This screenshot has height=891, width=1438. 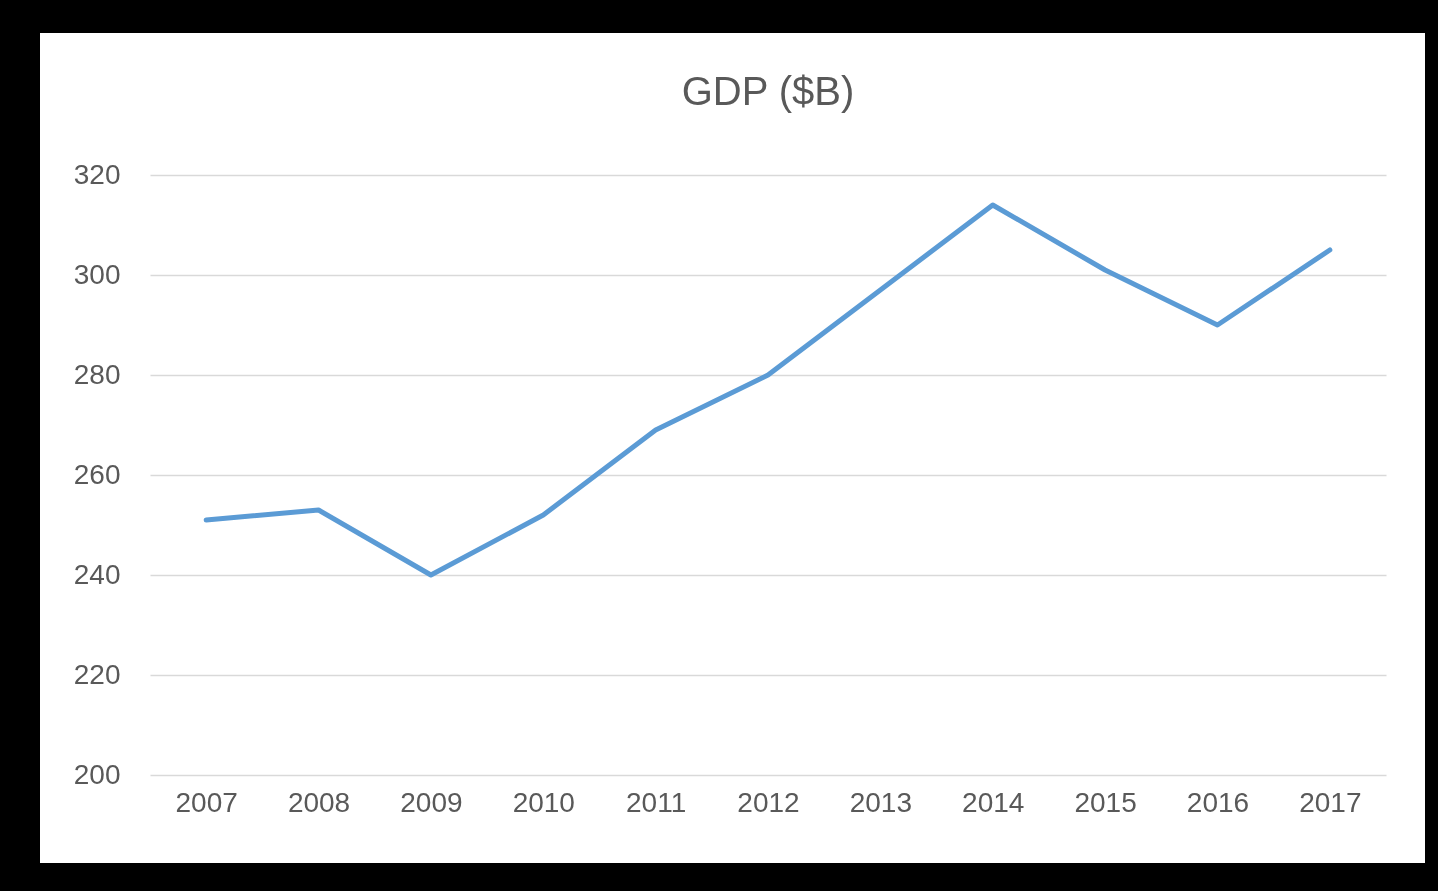 What do you see at coordinates (881, 802) in the screenshot?
I see `x-tick-label: 2013` at bounding box center [881, 802].